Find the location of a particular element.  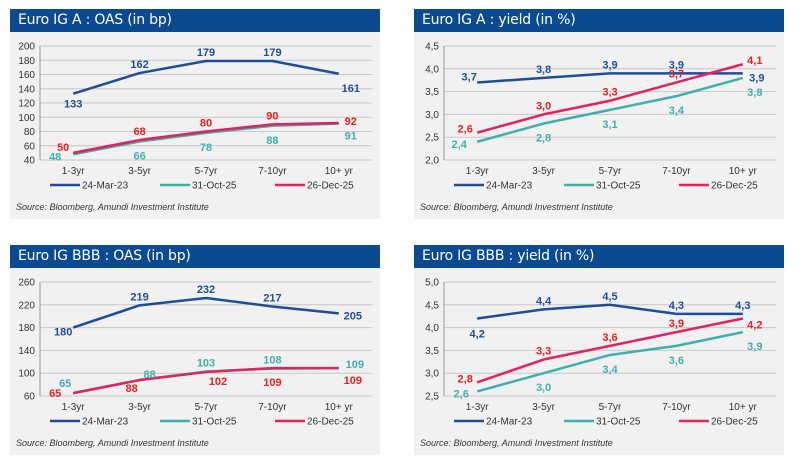

data-label: 92 is located at coordinates (351, 122).